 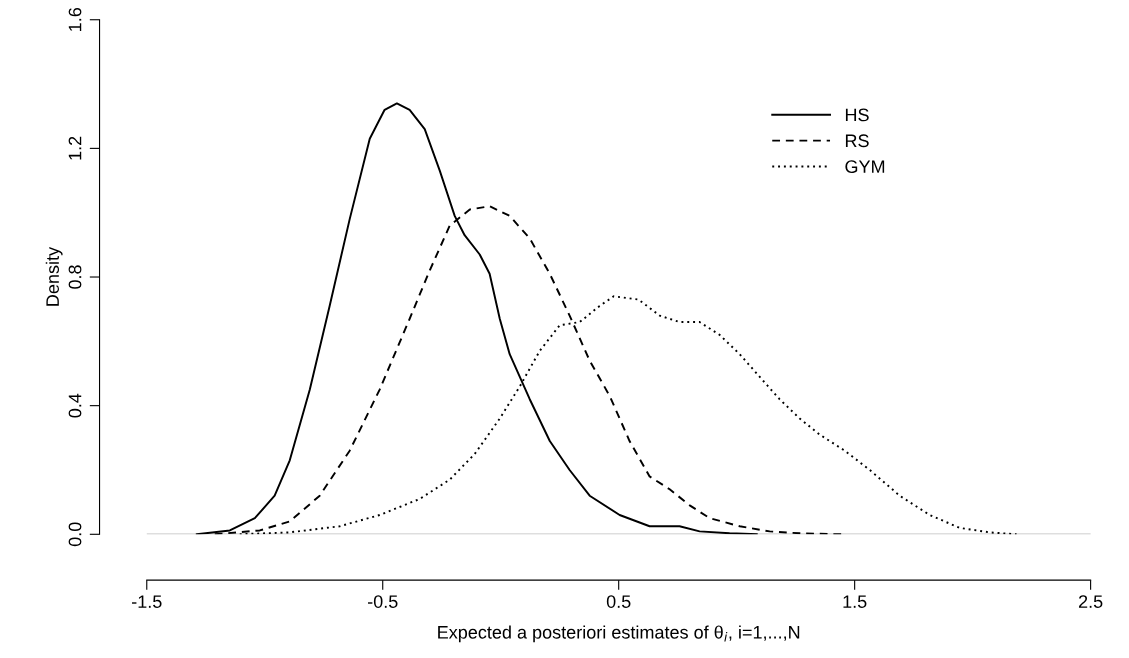 I want to click on legend-label: GYM, so click(x=865, y=167).